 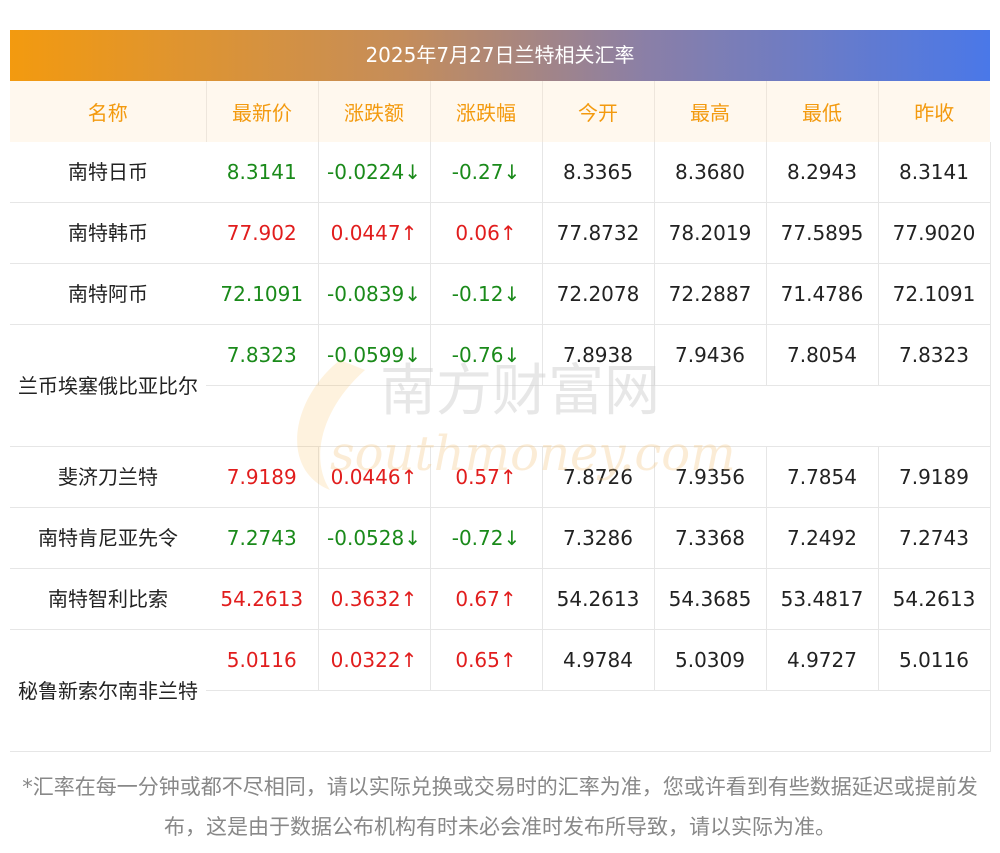 I want to click on cell-open: 7.3286, so click(x=598, y=538).